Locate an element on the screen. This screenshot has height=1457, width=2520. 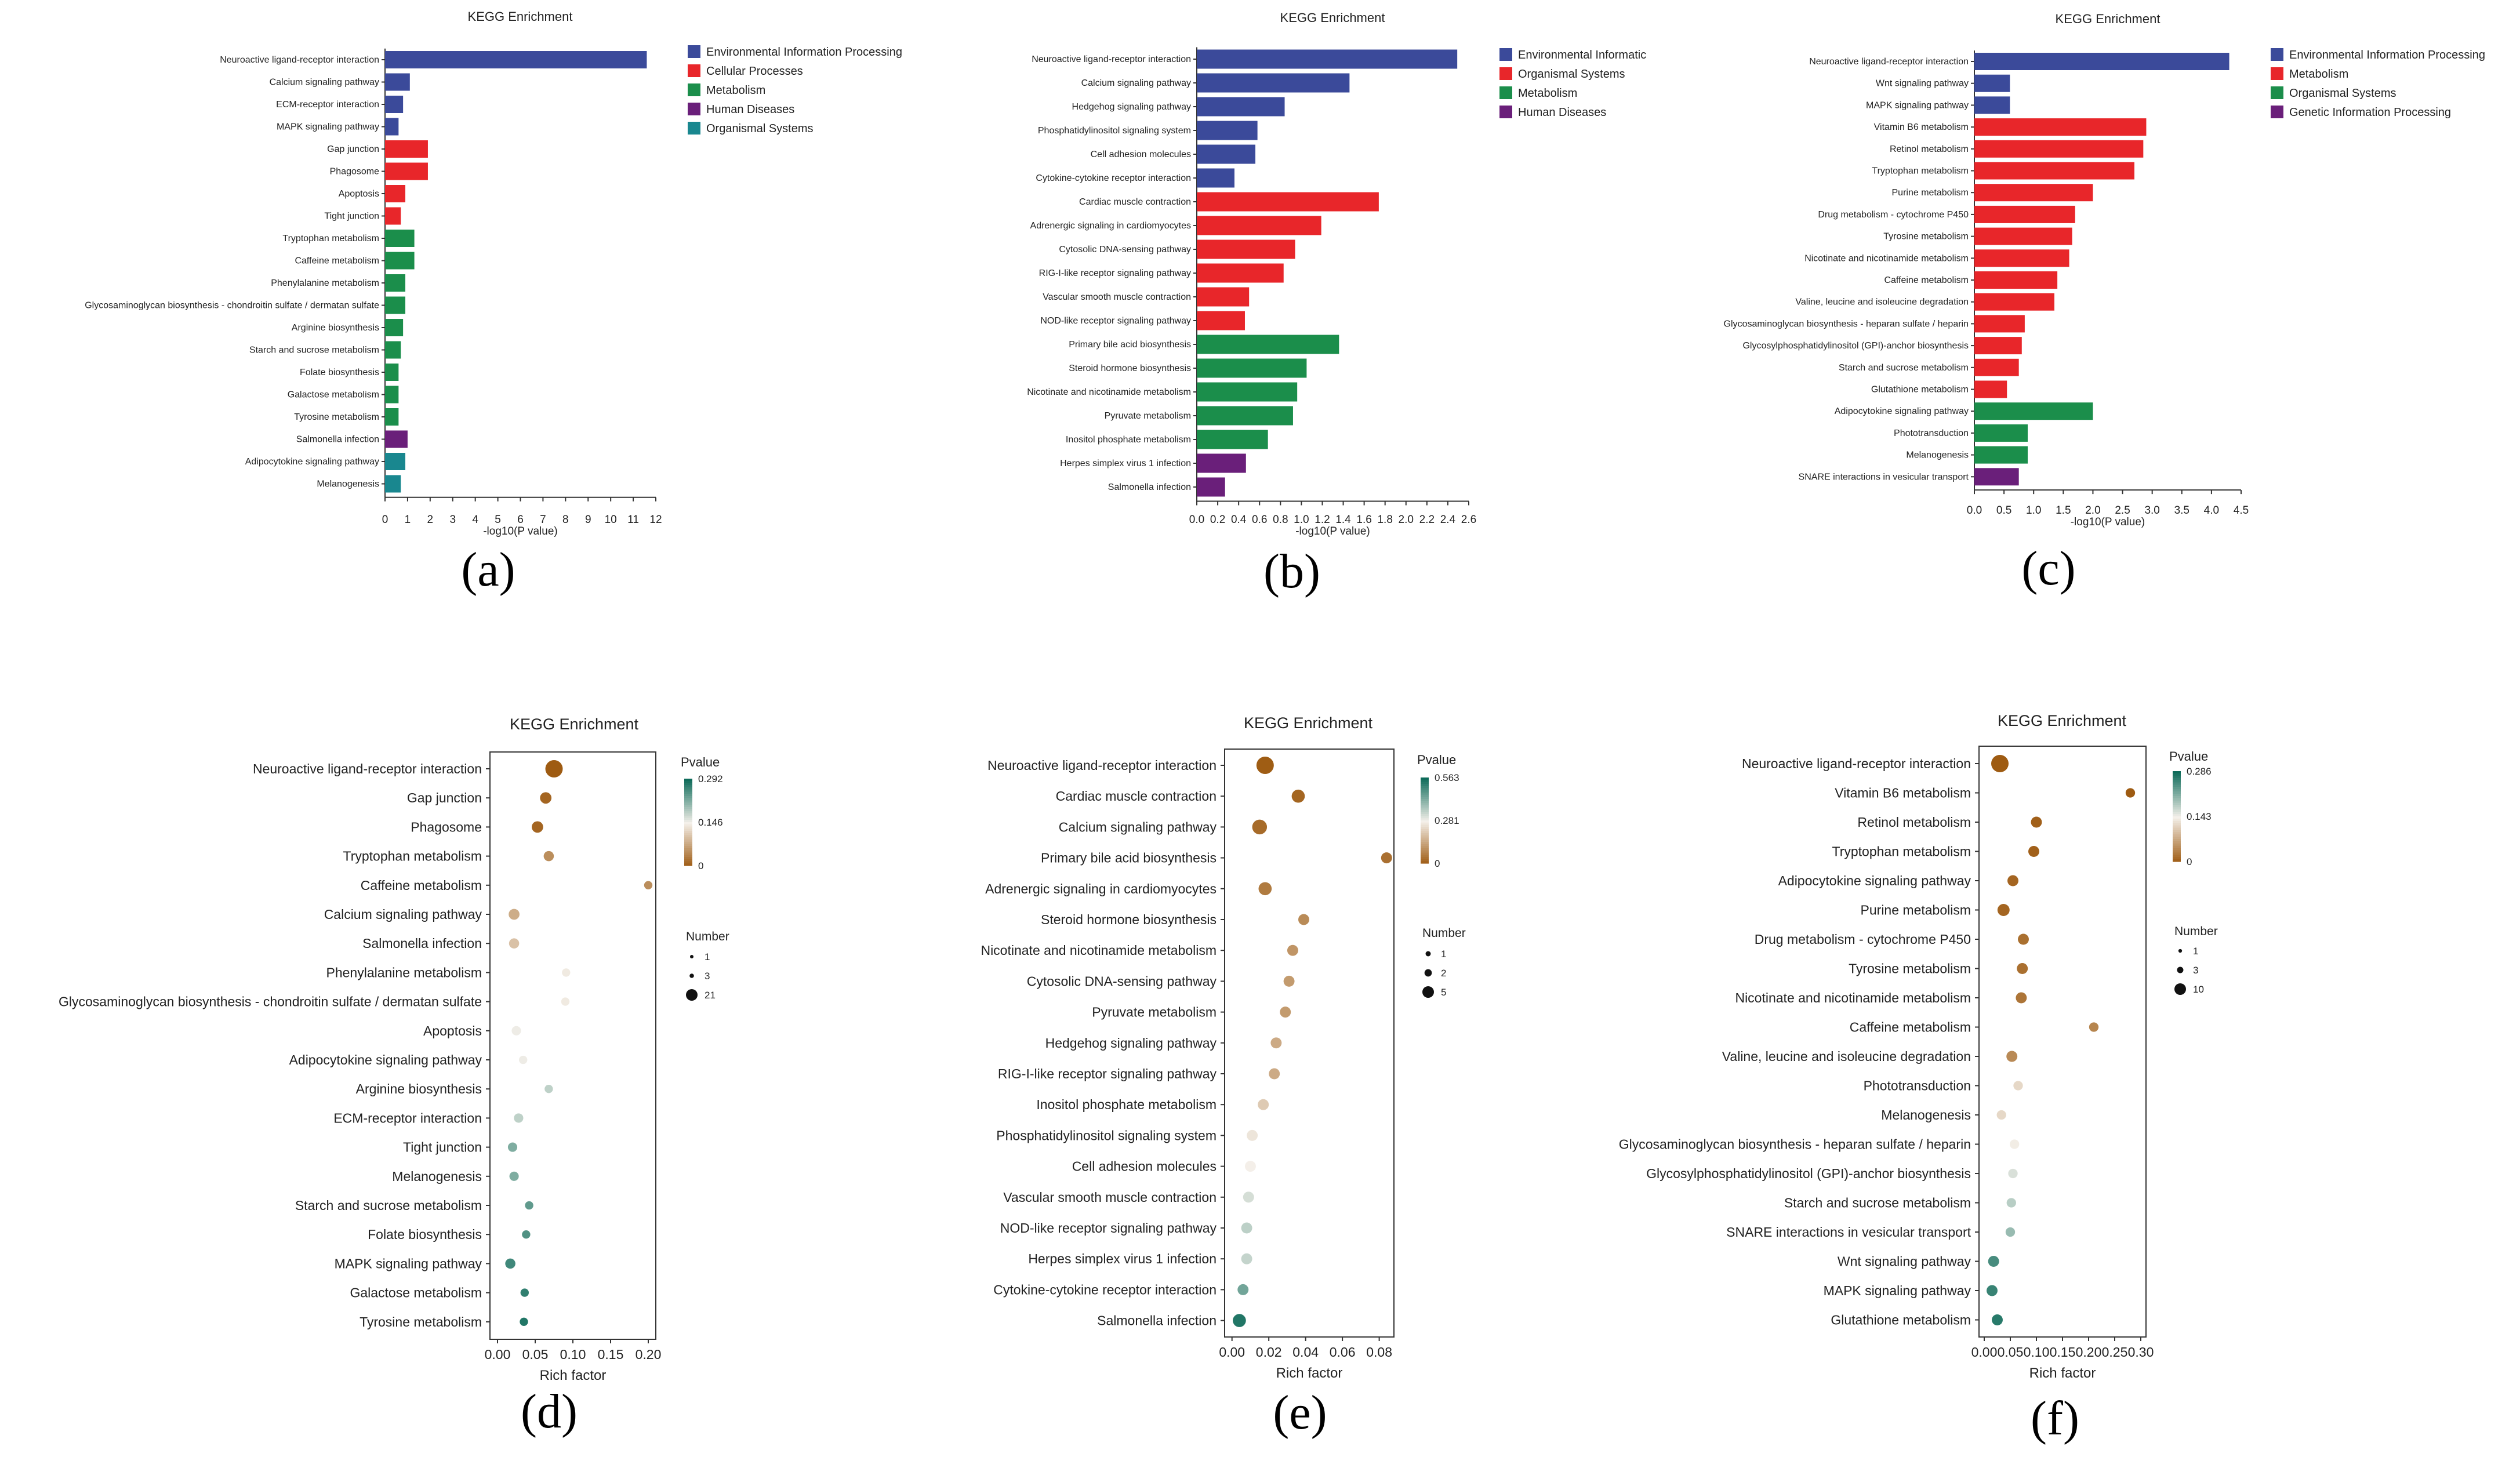
legend-label: Metabolism is located at coordinates (2319, 74).